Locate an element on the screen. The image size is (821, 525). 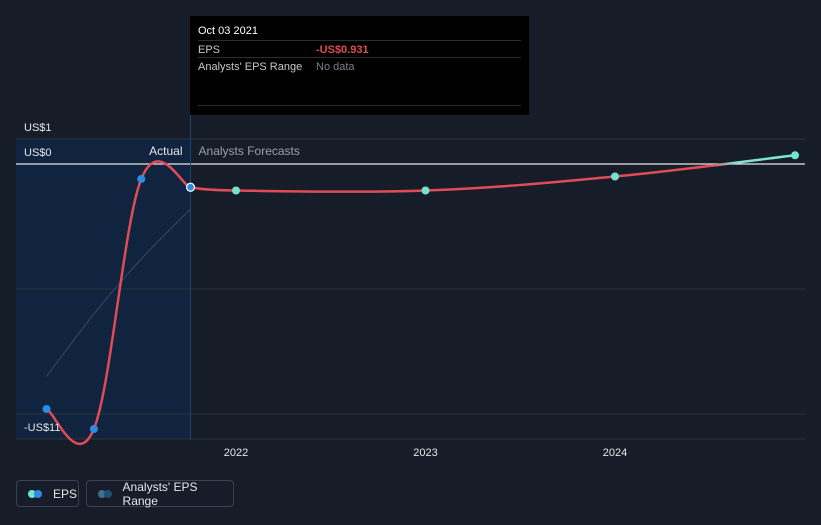
tooltip-range-value: No data is located at coordinates (335, 67).